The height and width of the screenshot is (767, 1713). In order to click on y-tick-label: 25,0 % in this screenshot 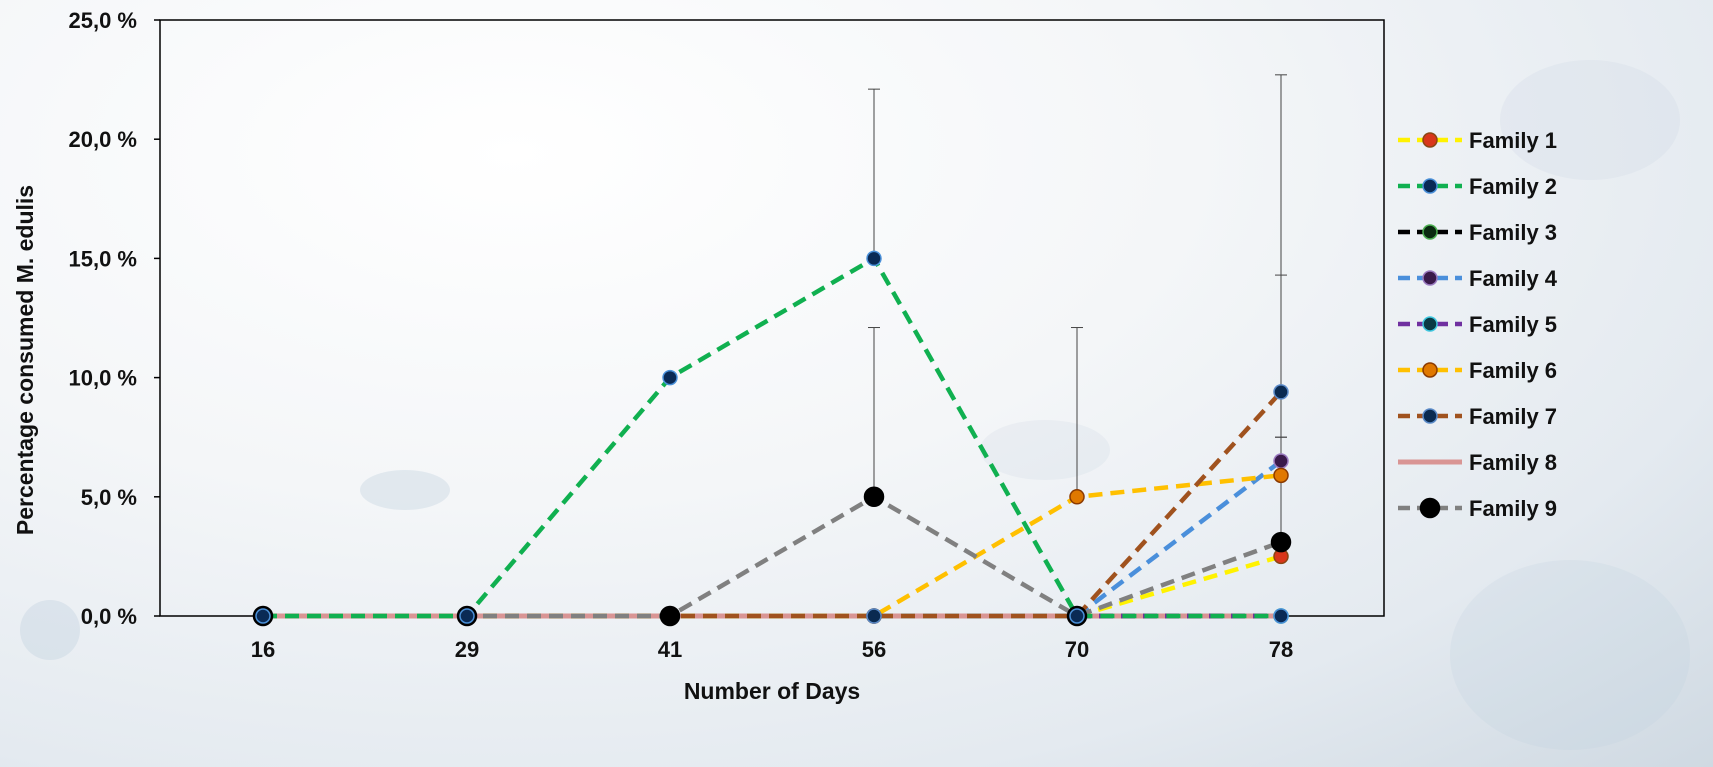, I will do `click(103, 20)`.